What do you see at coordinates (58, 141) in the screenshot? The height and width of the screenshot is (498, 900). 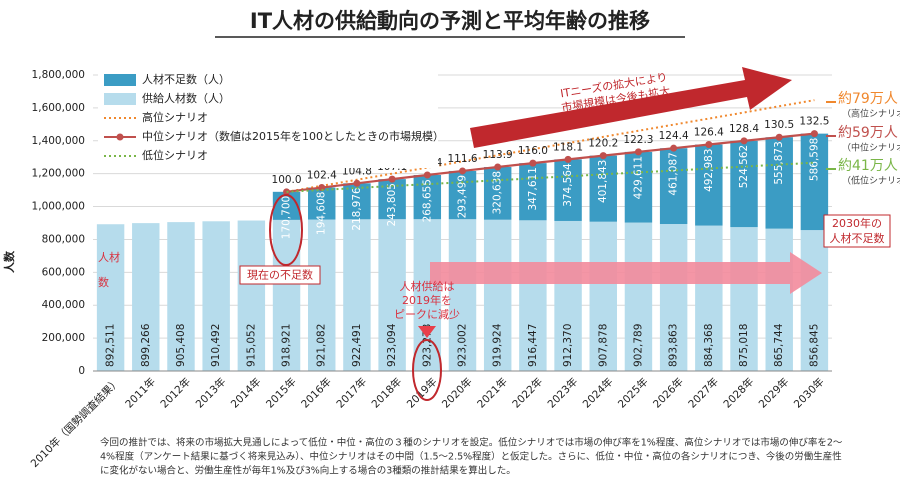 I see `y-tick-label: 1,400,000` at bounding box center [58, 141].